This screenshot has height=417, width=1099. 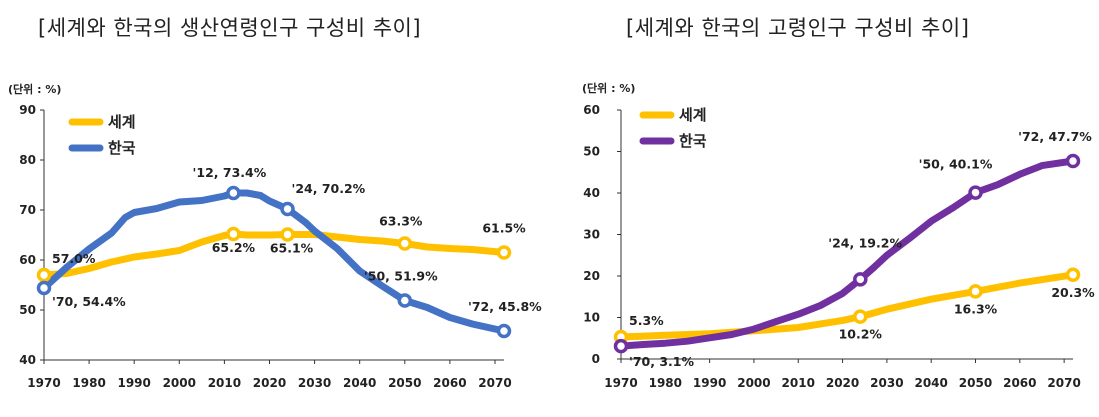 I want to click on y-tick-label: 90, so click(x=27, y=110).